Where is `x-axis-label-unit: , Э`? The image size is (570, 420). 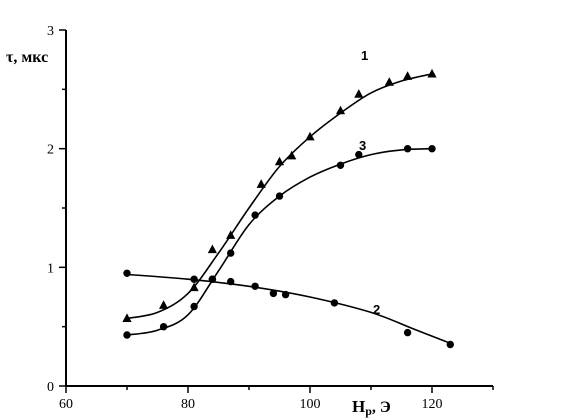 x-axis-label-unit: , Э is located at coordinates (381, 407).